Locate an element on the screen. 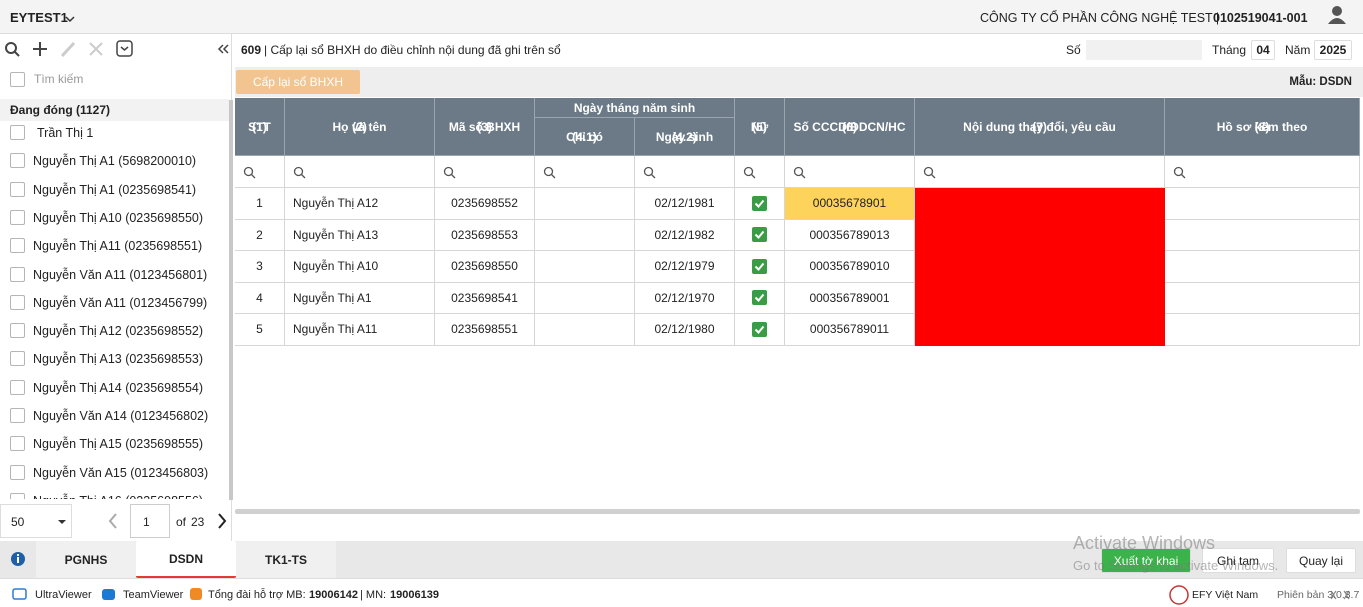 The height and width of the screenshot is (607, 1363). column-header: Số CCCD/ĐDCN/HC (6) is located at coordinates (850, 127).